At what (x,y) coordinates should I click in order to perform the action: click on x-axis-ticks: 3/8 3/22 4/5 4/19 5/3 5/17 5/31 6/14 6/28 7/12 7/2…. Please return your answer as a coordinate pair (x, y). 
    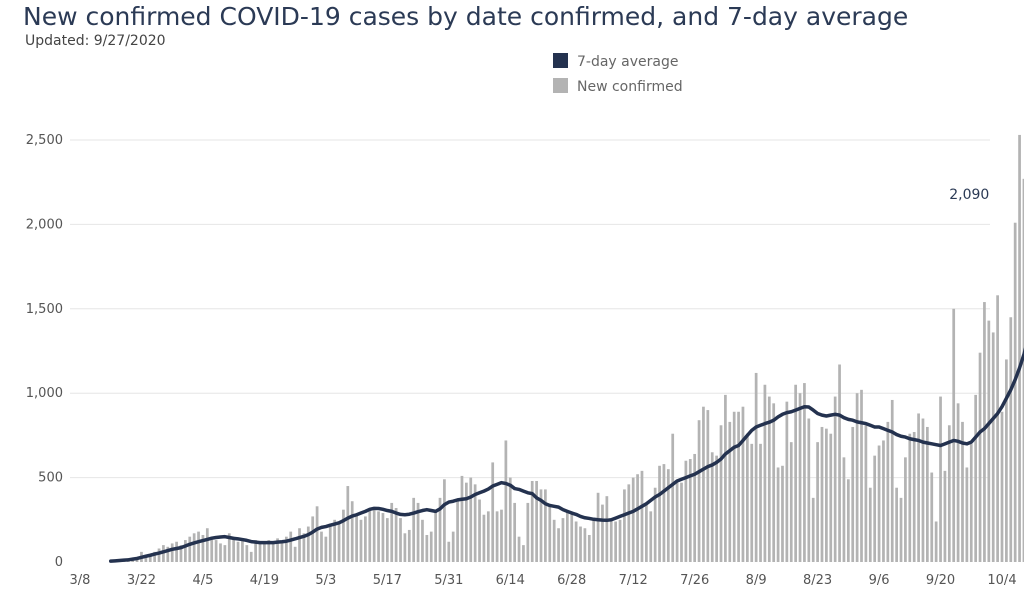
    Looking at the image, I should click on (543, 580).